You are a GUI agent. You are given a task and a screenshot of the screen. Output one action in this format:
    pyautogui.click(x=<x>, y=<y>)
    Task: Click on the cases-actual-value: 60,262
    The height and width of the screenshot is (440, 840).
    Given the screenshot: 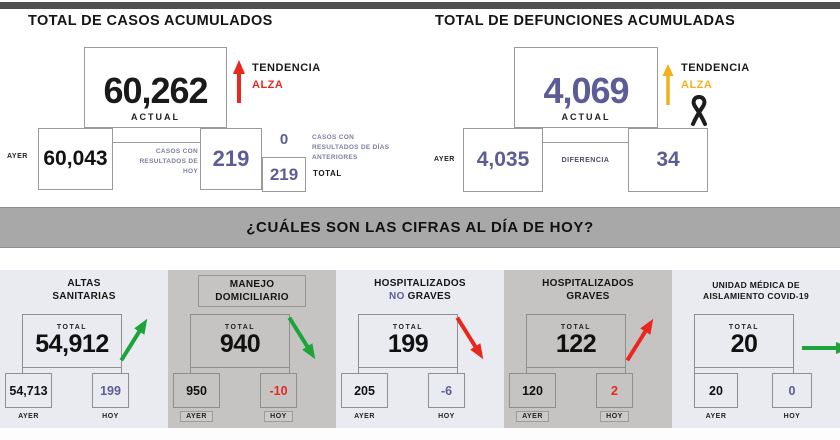 What is the action you would take?
    pyautogui.click(x=155, y=90)
    